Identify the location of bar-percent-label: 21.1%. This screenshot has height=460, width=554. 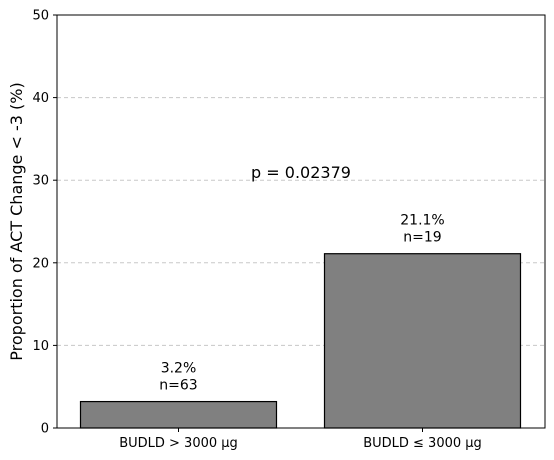
(422, 221).